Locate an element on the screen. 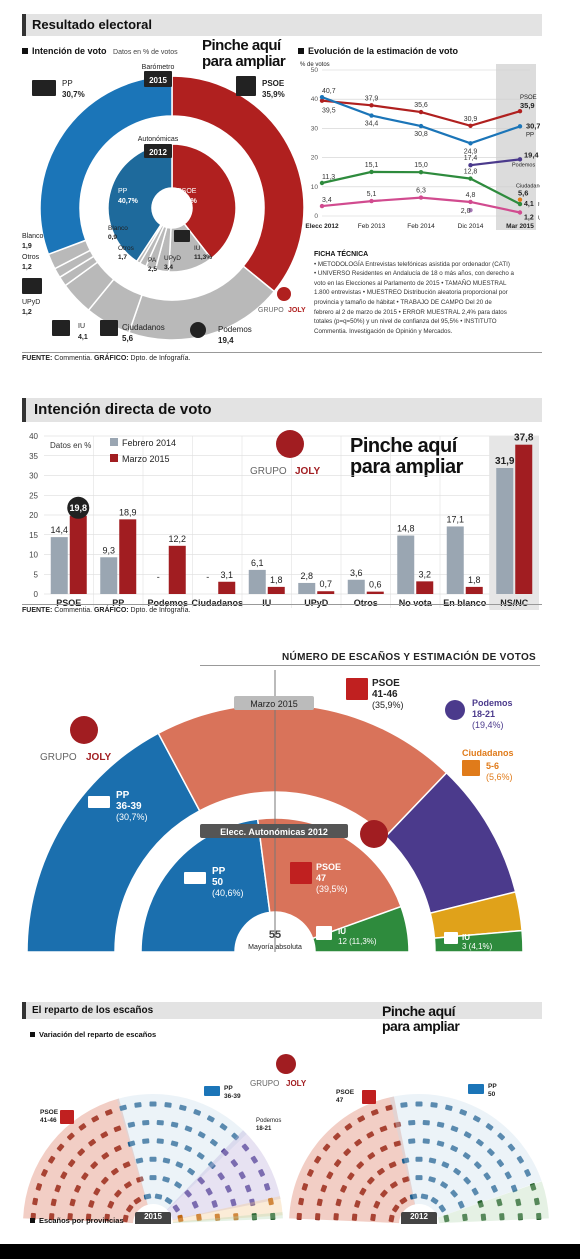 Image resolution: width=580 pixels, height=1259 pixels. pp-2012-val: 40,7 is located at coordinates (329, 91).